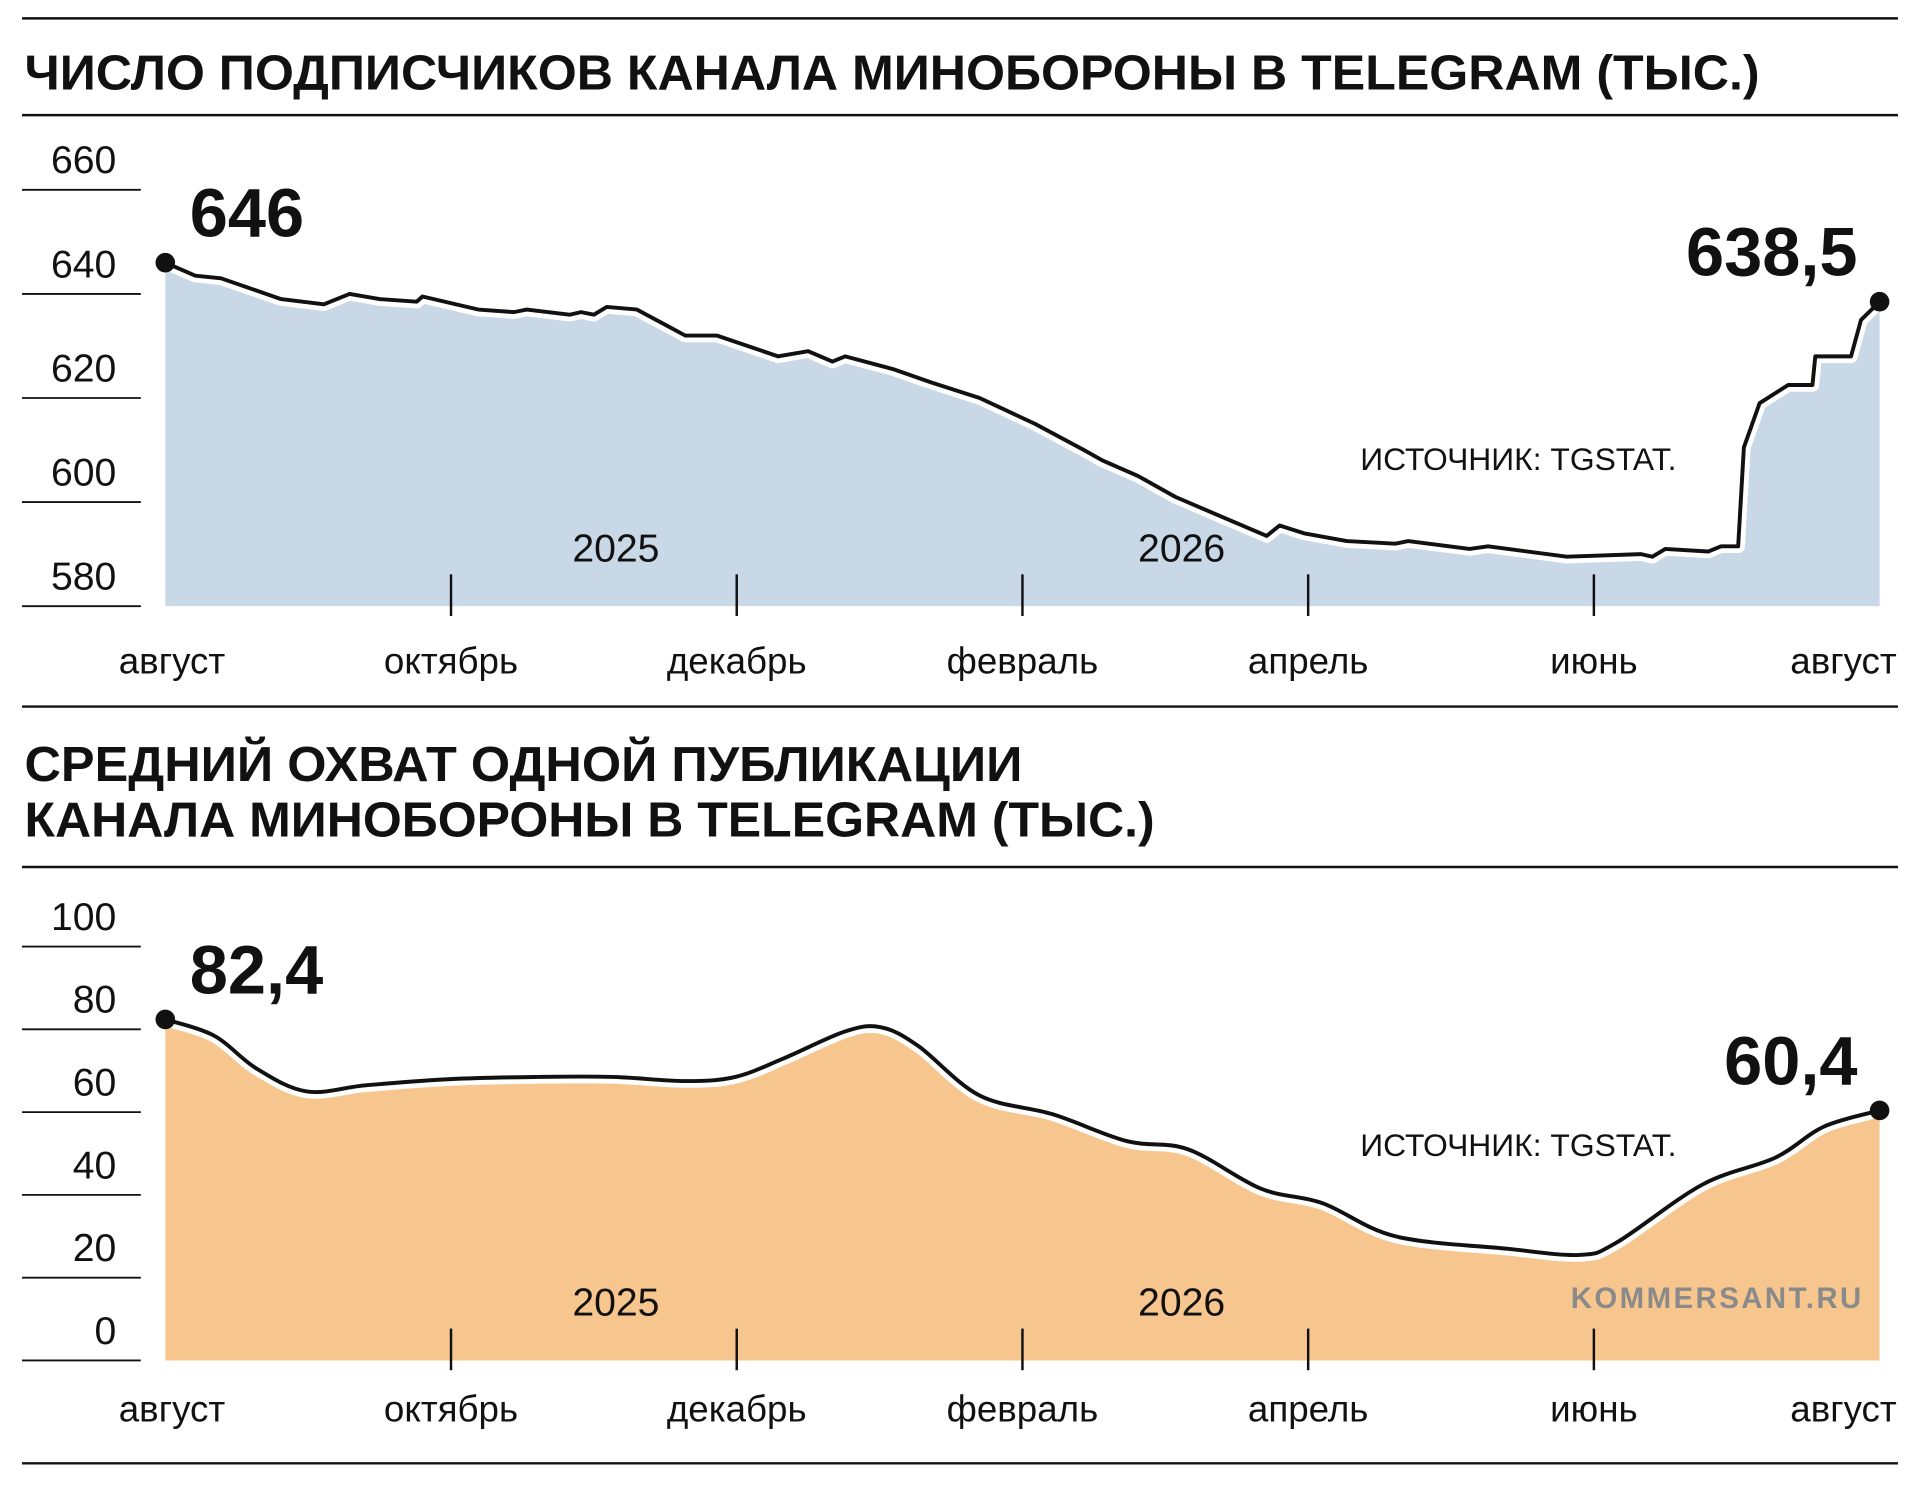  What do you see at coordinates (589, 820) in the screenshot?
I see `chart-title: КАНАЛА МИНОБОРОНЫ В TELEGRAM (ТЫС.)` at bounding box center [589, 820].